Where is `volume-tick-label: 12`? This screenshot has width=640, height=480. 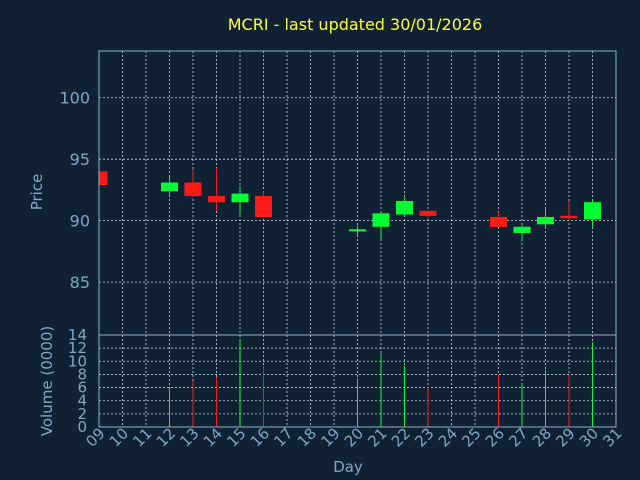 volume-tick-label: 12 is located at coordinates (77, 348).